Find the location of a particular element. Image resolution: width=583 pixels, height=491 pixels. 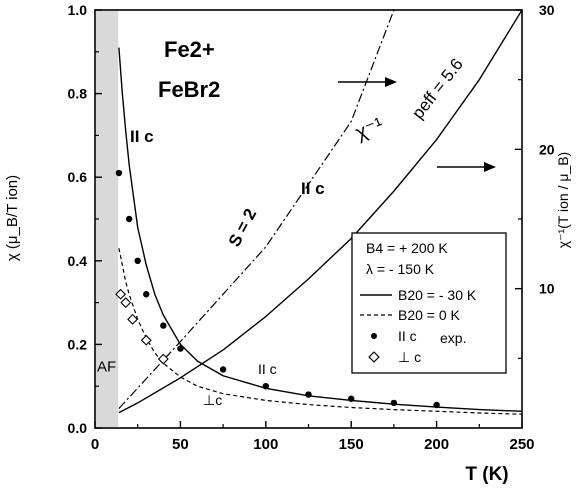

y-left-tick-label: 0.4 is located at coordinates (78, 261).